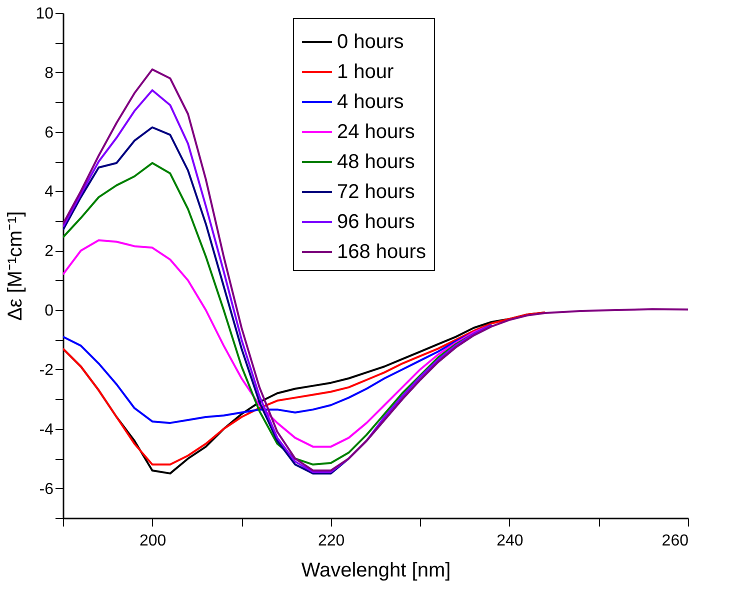 Image resolution: width=730 pixels, height=610 pixels. Describe the element at coordinates (370, 102) in the screenshot. I see `legend-label: 4 hours` at that location.